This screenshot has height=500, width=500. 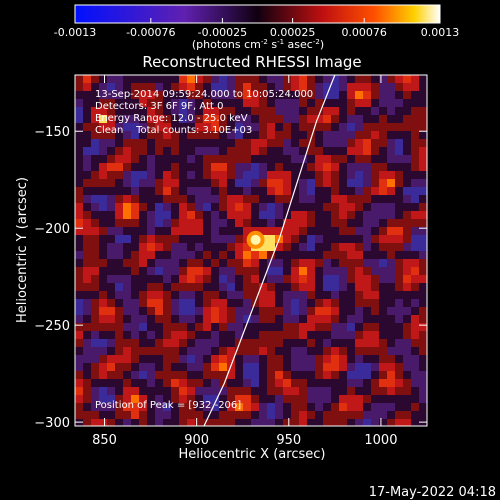 What do you see at coordinates (222, 32) in the screenshot?
I see `colorbar-tick-label: -0.00025` at bounding box center [222, 32].